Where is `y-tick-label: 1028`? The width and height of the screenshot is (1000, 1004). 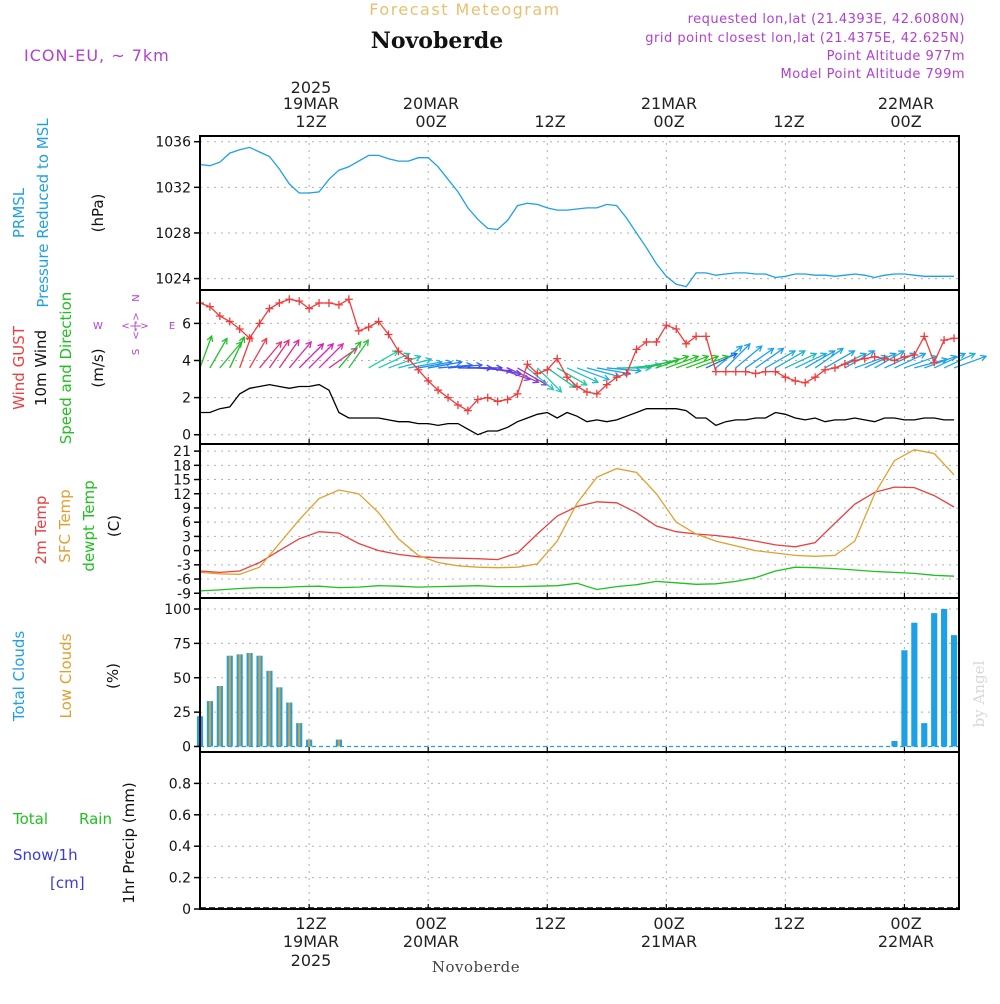 y-tick-label: 1028 is located at coordinates (173, 234).